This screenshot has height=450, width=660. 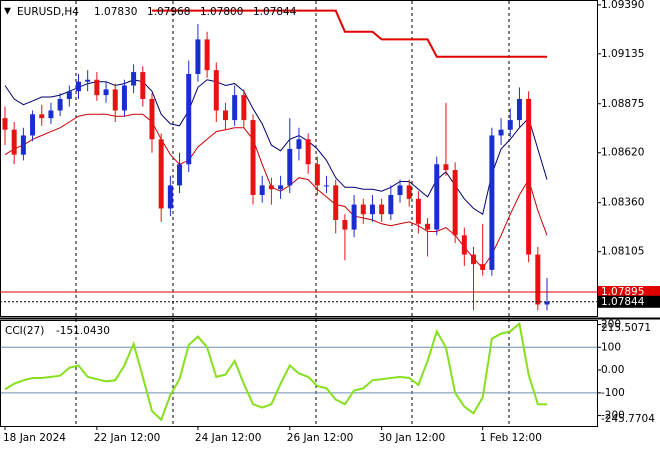 I want to click on x-tick-label: 24 Jan 12:00, so click(x=228, y=438).